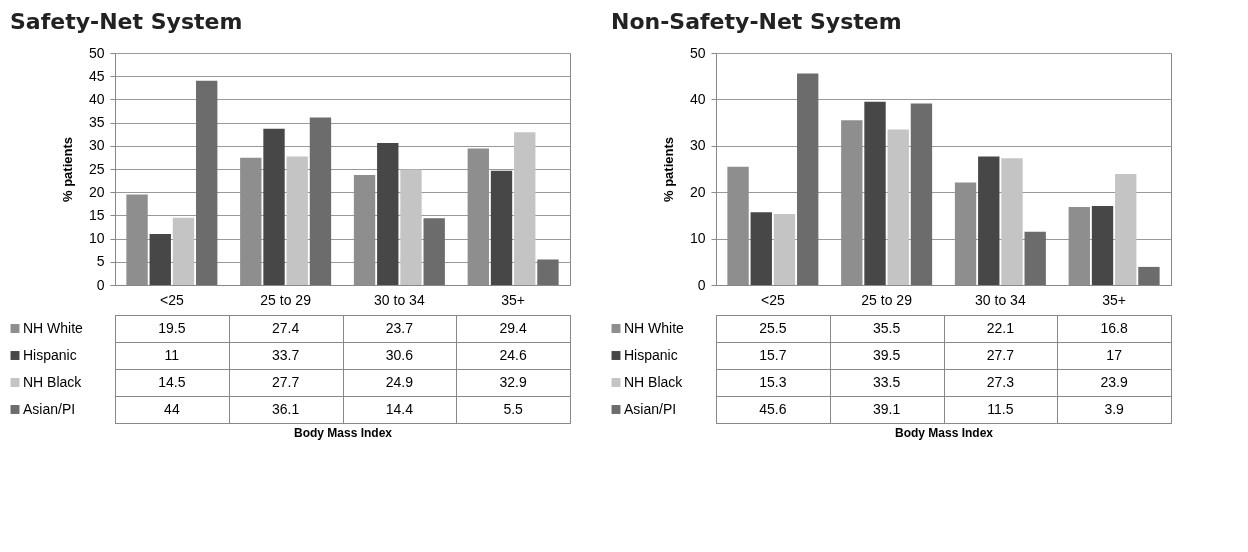  Describe the element at coordinates (399, 354) in the screenshot. I see `data-label: 30.6` at that location.